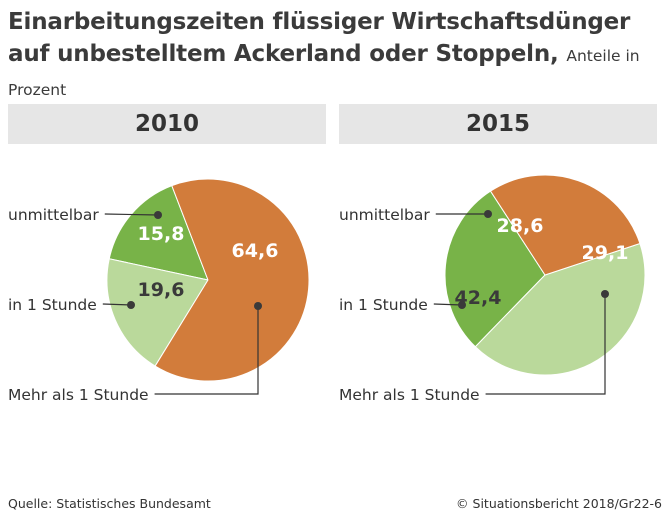  Describe the element at coordinates (498, 124) in the screenshot. I see `panel-title-2015: 2015` at that location.